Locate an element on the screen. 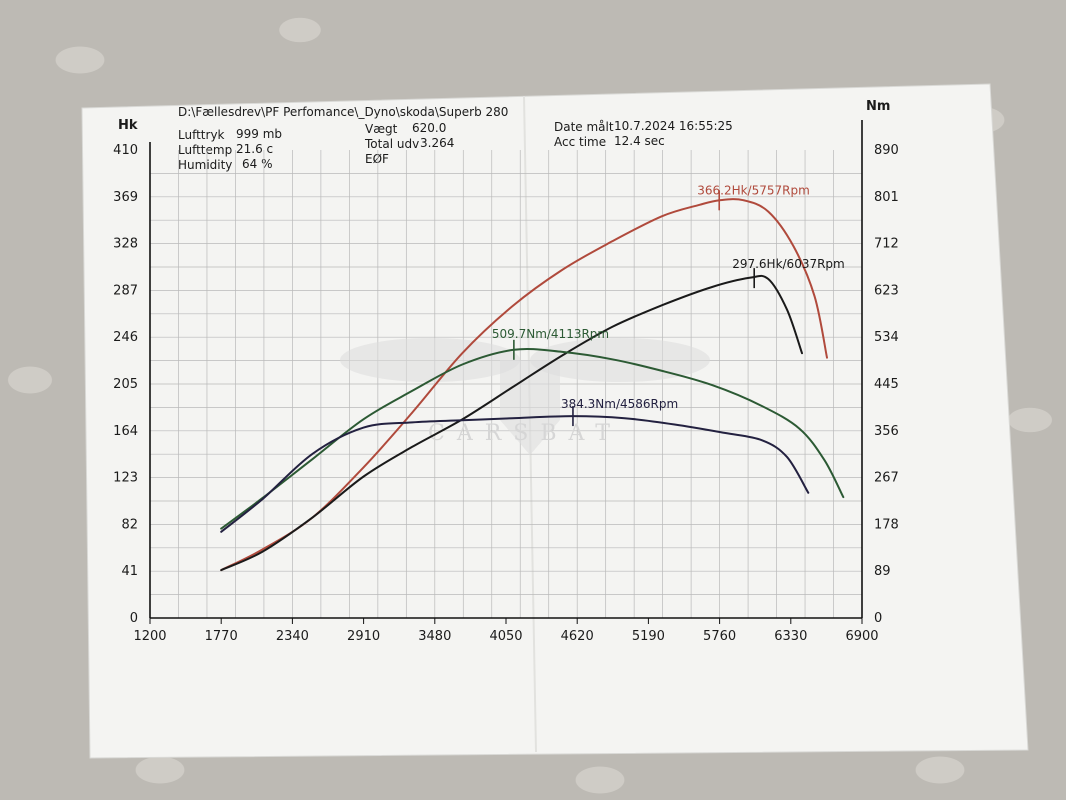 This screenshot has height=800, width=1066. x-tick-label: 4050 is located at coordinates (505, 636).